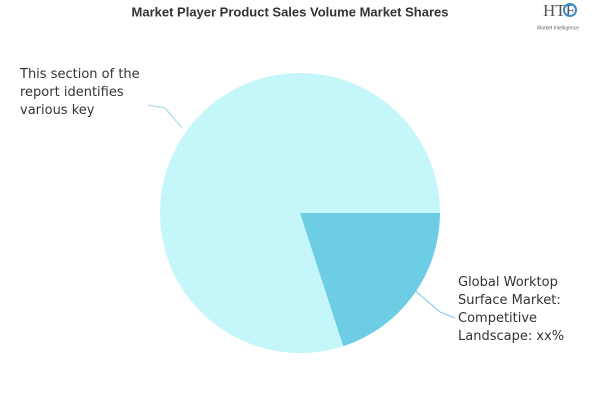 The height and width of the screenshot is (400, 600). What do you see at coordinates (558, 28) in the screenshot?
I see `logo-tagline: Market Intelligence` at bounding box center [558, 28].